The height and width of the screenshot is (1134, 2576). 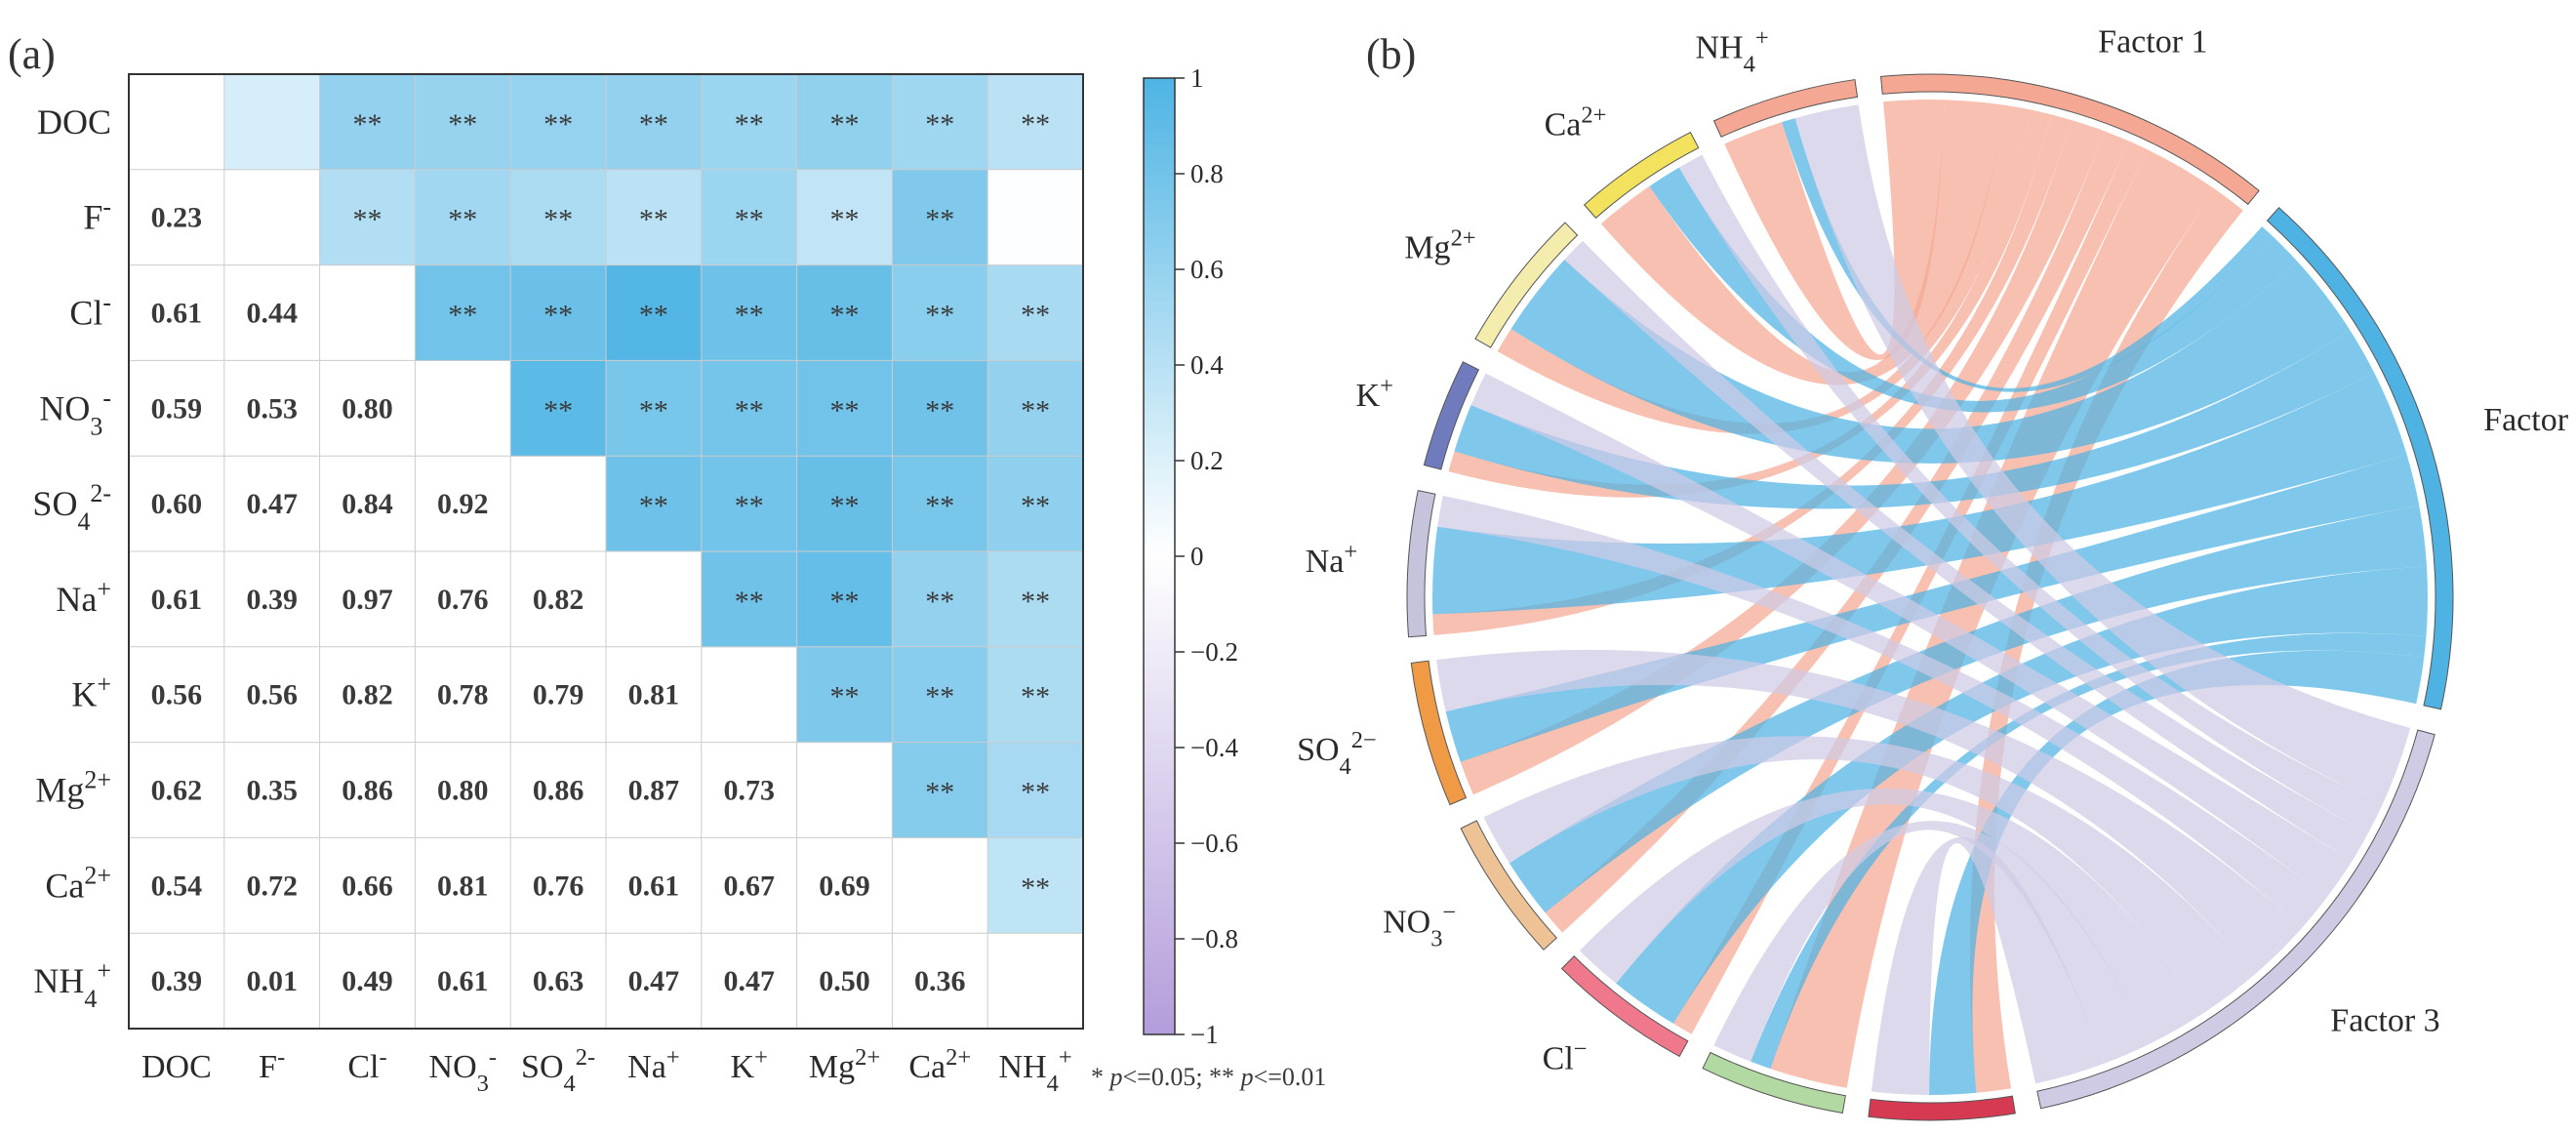 What do you see at coordinates (83, 596) in the screenshot?
I see `row-label: Na+` at bounding box center [83, 596].